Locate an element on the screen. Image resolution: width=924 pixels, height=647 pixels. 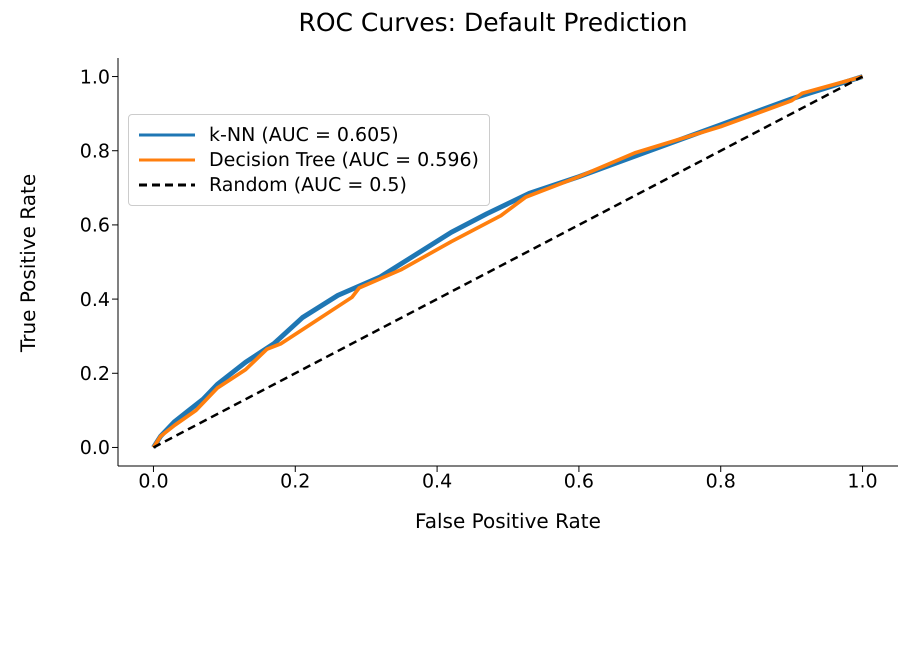
x-tick-label: 0.2 is located at coordinates (295, 481).